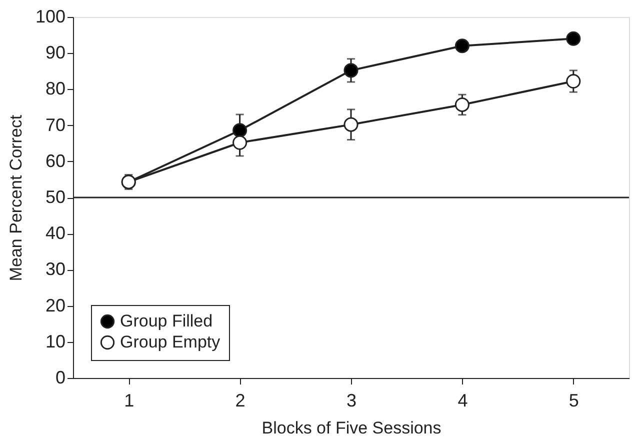  Describe the element at coordinates (573, 400) in the screenshot. I see `x-tick-label: 5` at that location.